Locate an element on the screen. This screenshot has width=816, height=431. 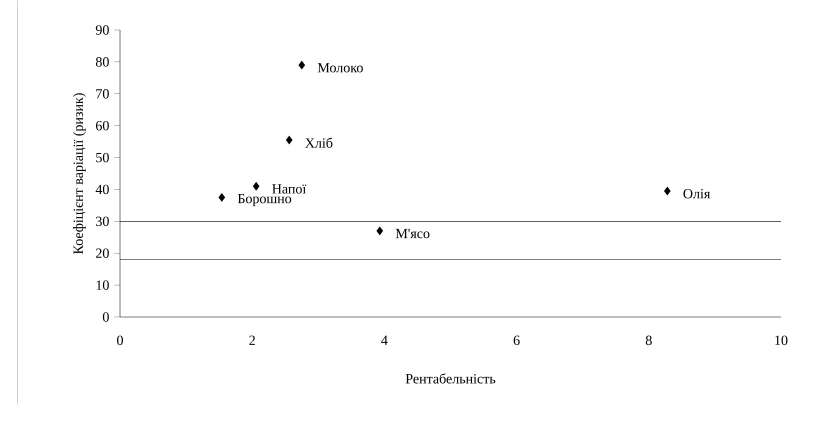
annotation: Молоко is located at coordinates (340, 67).